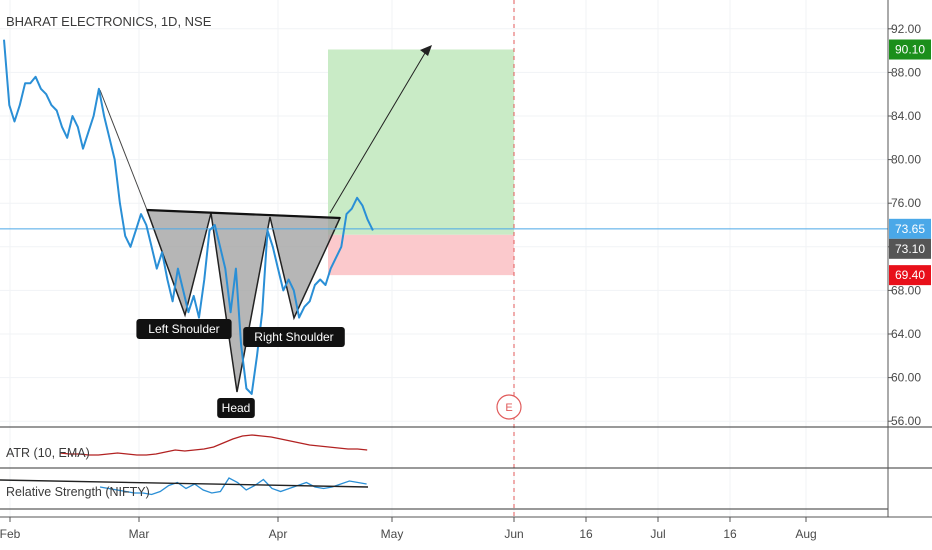  What do you see at coordinates (10, 534) in the screenshot?
I see `x-tick-label: Feb` at bounding box center [10, 534].